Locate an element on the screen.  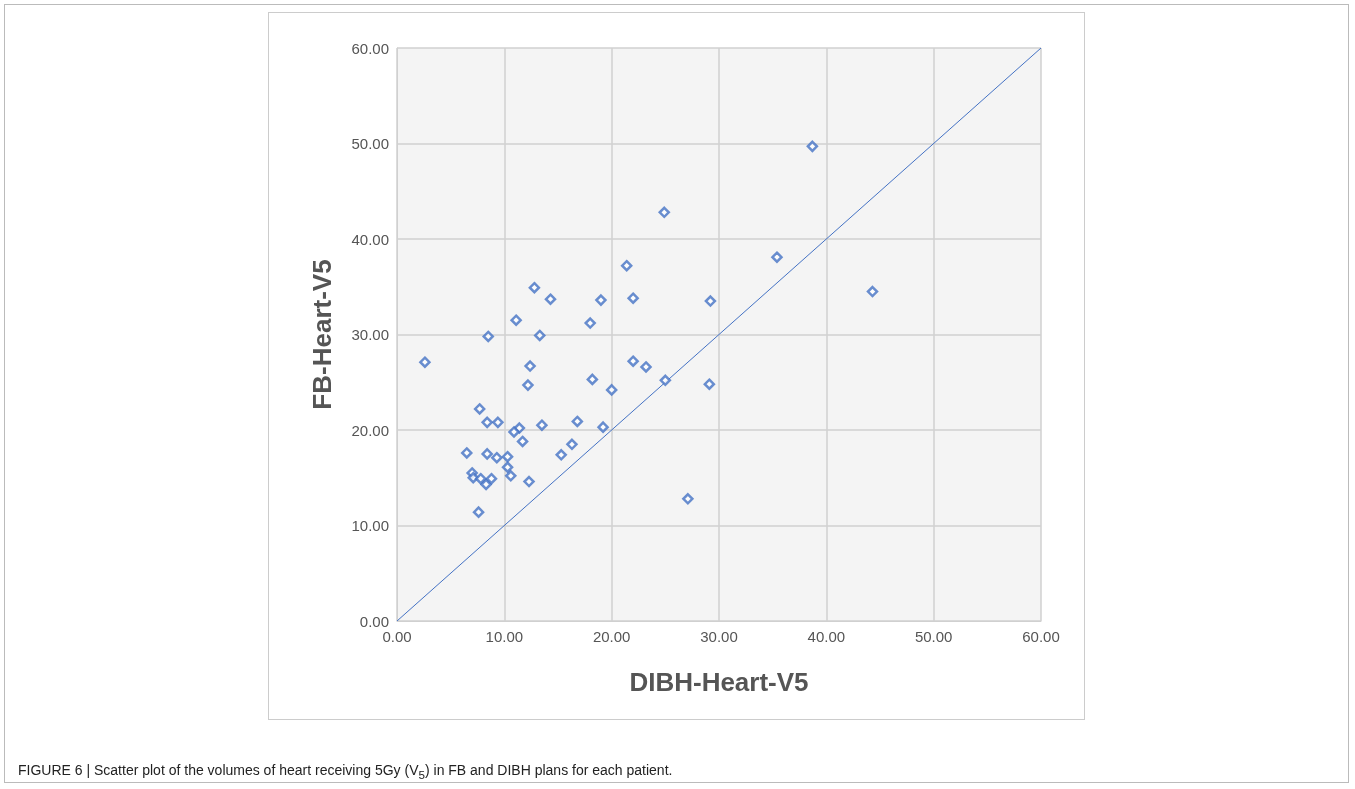
y-tick-label: 40.00 is located at coordinates (370, 239).